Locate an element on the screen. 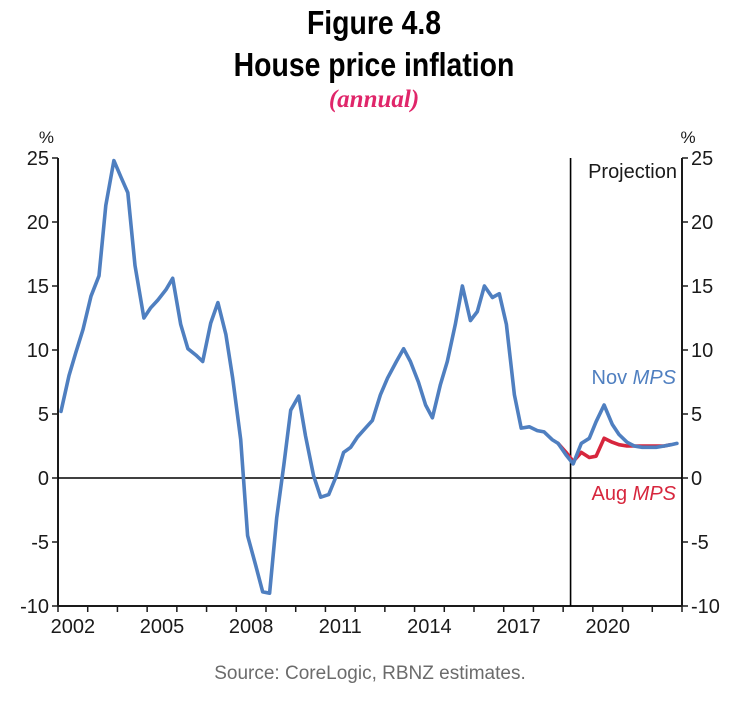 The image size is (748, 703). y-tick-label-right: -10 is located at coordinates (705, 607).